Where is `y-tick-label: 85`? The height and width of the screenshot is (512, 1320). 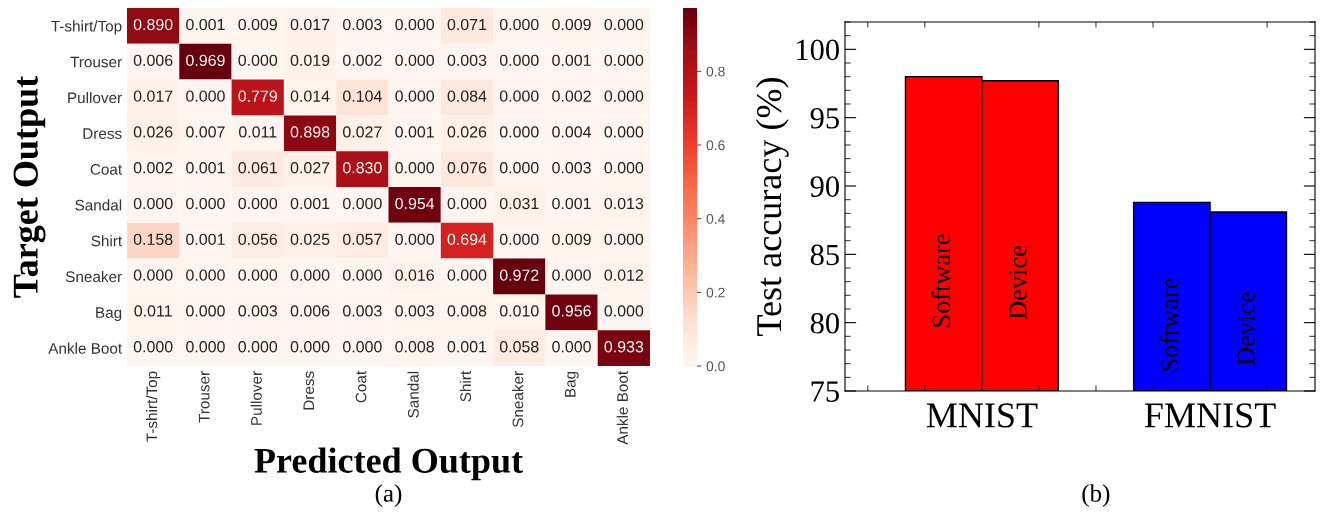
y-tick-label: 85 is located at coordinates (824, 255).